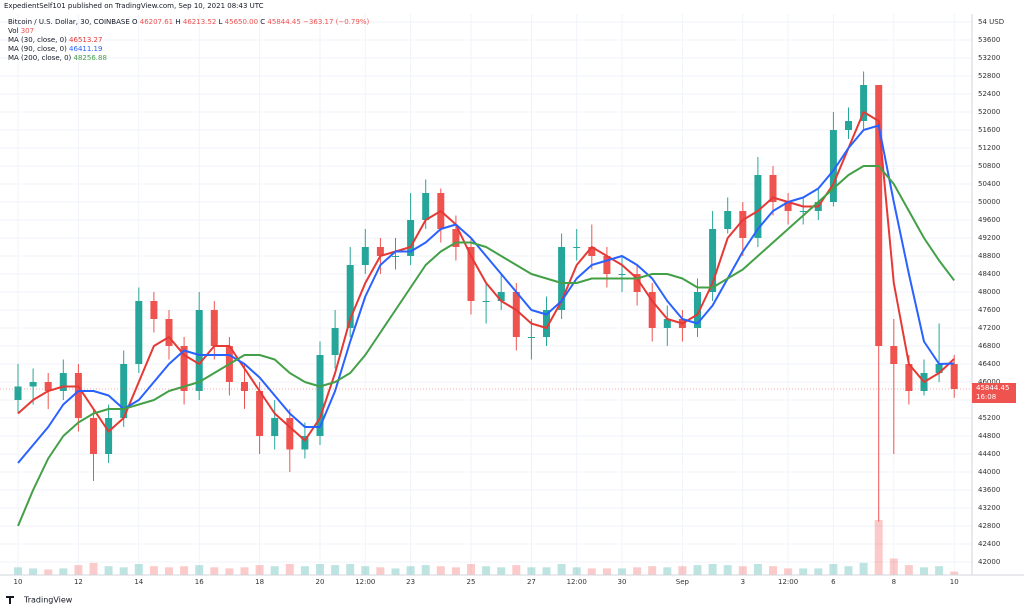  Describe the element at coordinates (85, 49) in the screenshot. I see `legend-text: 46411.19` at that location.